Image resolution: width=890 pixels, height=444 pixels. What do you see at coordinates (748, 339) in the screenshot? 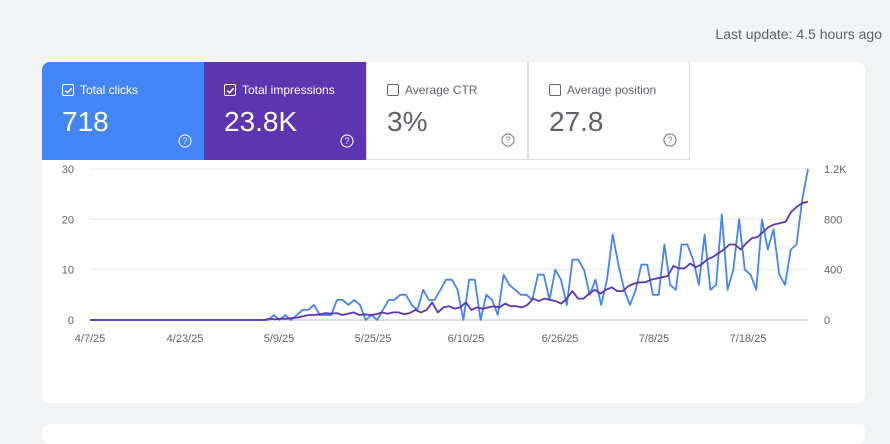
I see `x-tick-label: 7/18/25` at bounding box center [748, 339].